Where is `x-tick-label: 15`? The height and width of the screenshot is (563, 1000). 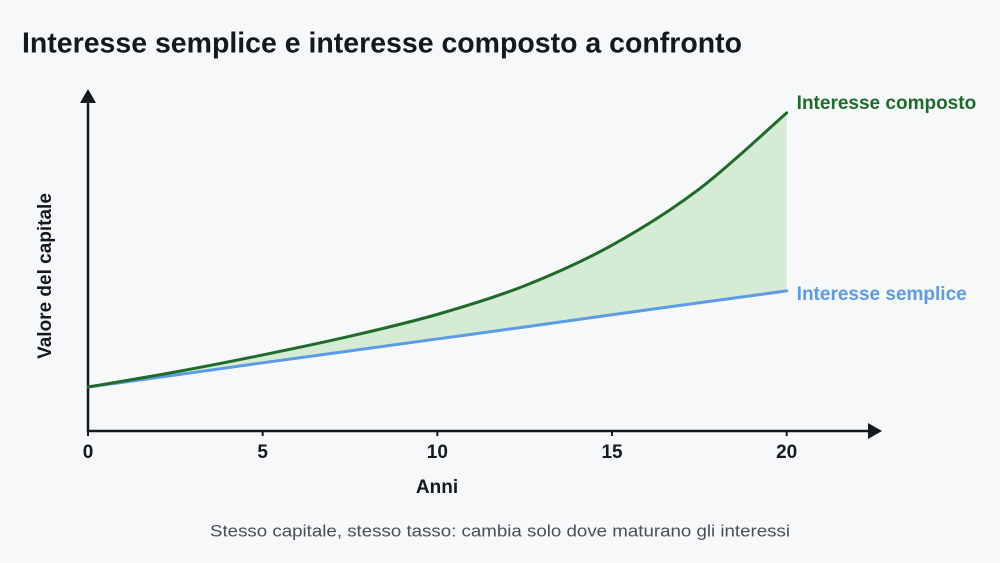 x-tick-label: 15 is located at coordinates (612, 452).